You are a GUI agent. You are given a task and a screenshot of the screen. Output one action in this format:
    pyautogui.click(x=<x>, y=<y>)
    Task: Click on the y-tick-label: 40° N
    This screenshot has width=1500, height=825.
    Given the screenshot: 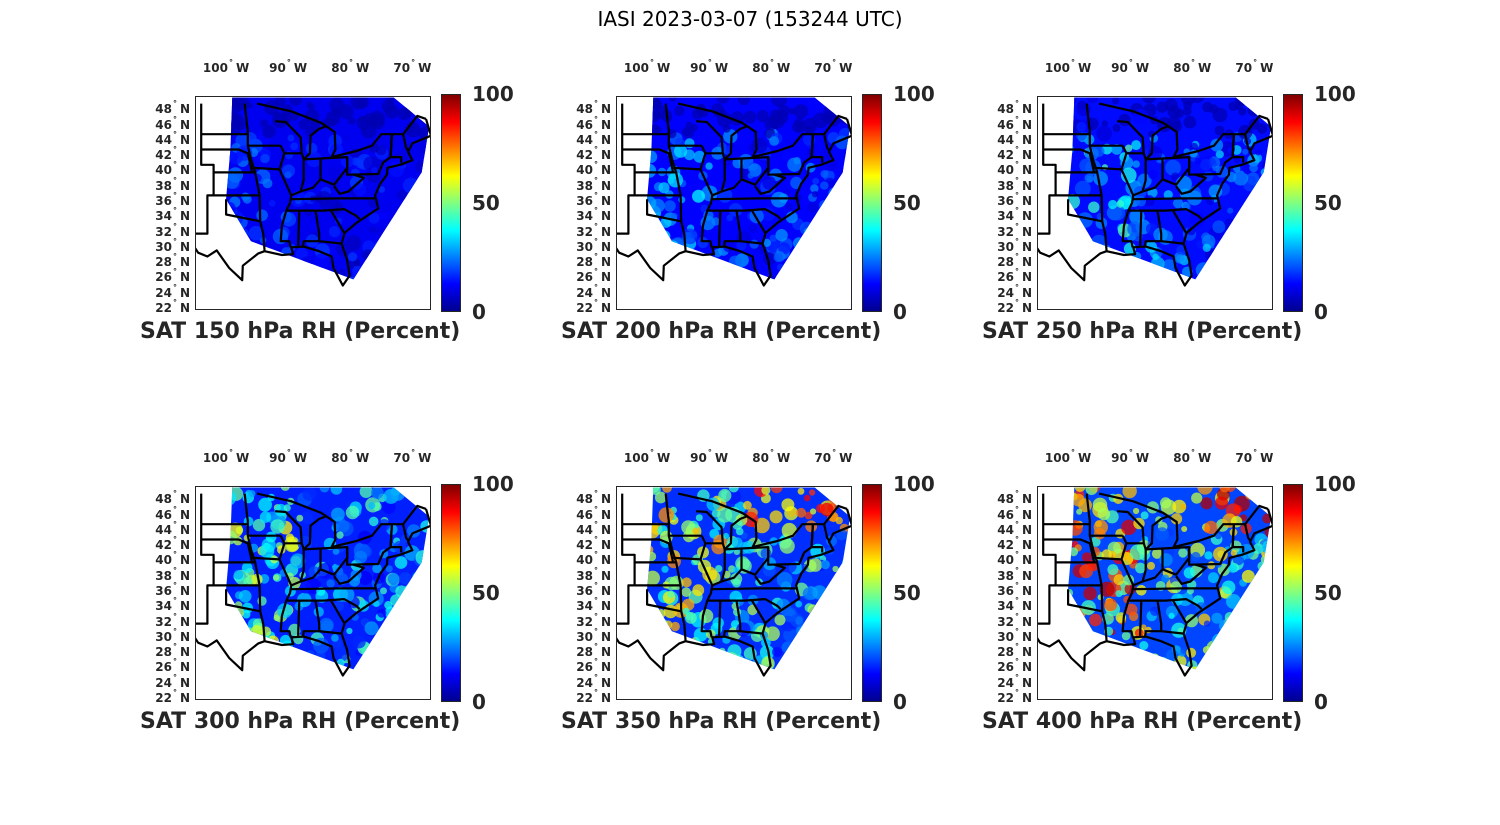 What is the action you would take?
    pyautogui.click(x=165, y=558)
    